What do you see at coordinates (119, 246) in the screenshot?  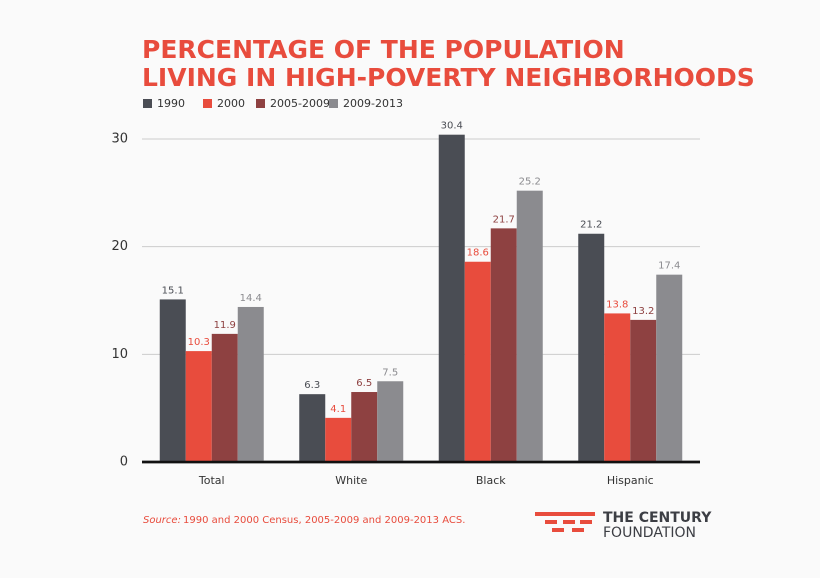 I see `y-tick-label: 20` at bounding box center [119, 246].